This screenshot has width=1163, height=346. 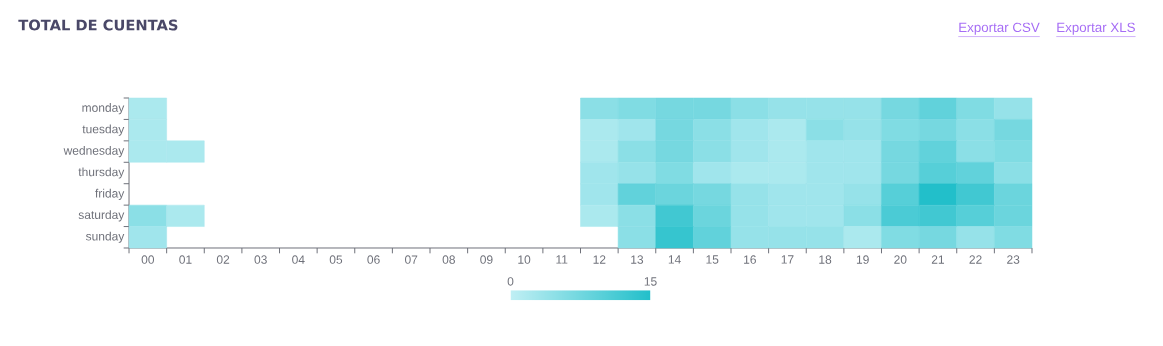 What do you see at coordinates (975, 259) in the screenshot?
I see `x-tick-label: 22` at bounding box center [975, 259].